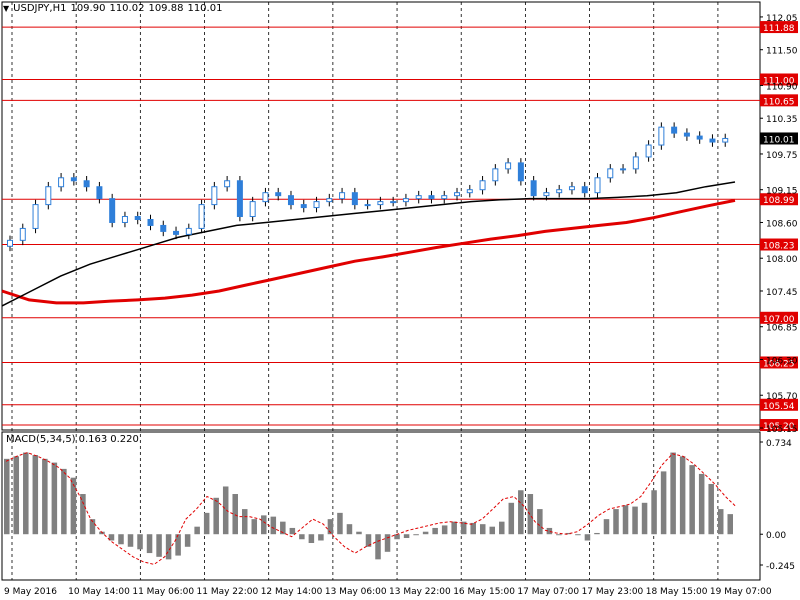  Describe the element at coordinates (782, 19) in the screenshot. I see `price-tick-label: 112.05` at that location.